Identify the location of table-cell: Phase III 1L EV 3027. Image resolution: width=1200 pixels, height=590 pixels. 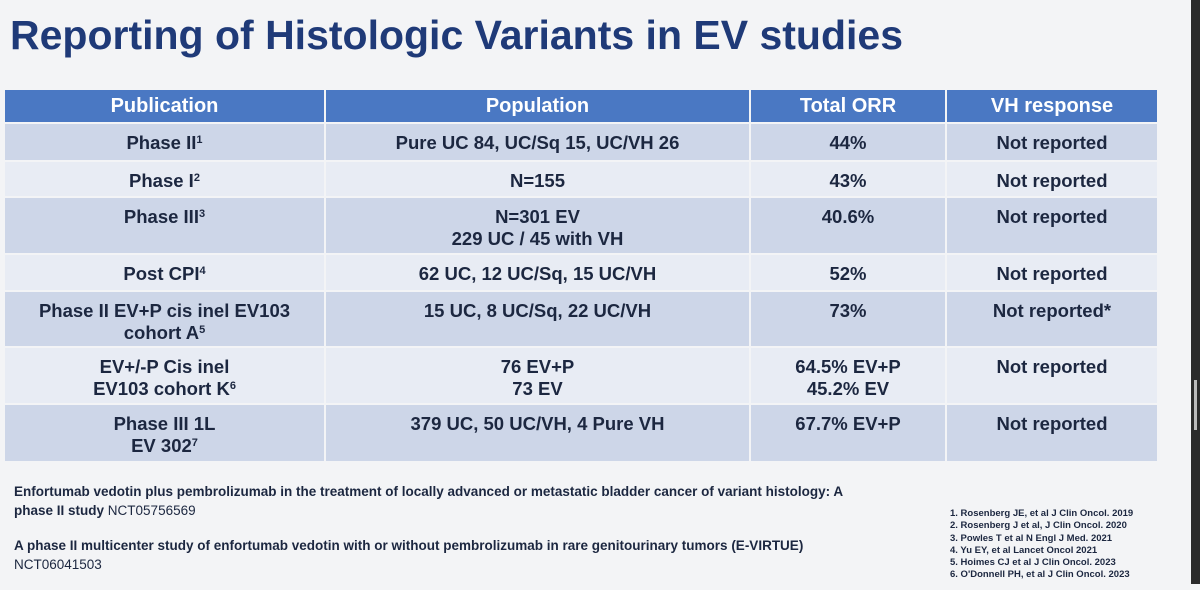
(165, 432).